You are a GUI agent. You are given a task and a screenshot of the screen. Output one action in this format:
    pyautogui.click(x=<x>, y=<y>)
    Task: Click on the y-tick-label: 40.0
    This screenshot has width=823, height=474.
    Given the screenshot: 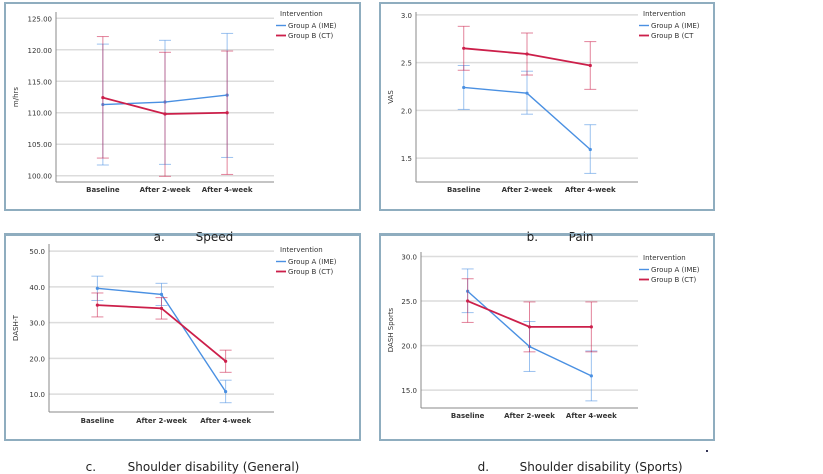 What is the action you would take?
    pyautogui.click(x=37, y=288)
    